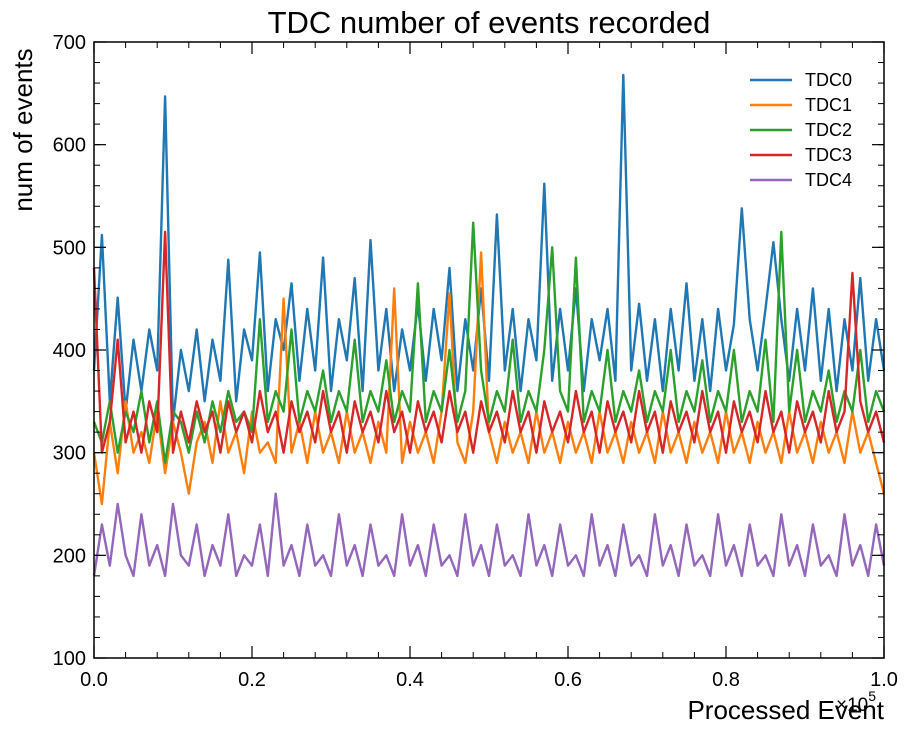  I want to click on x-tick-label: 0.2, so click(252, 680).